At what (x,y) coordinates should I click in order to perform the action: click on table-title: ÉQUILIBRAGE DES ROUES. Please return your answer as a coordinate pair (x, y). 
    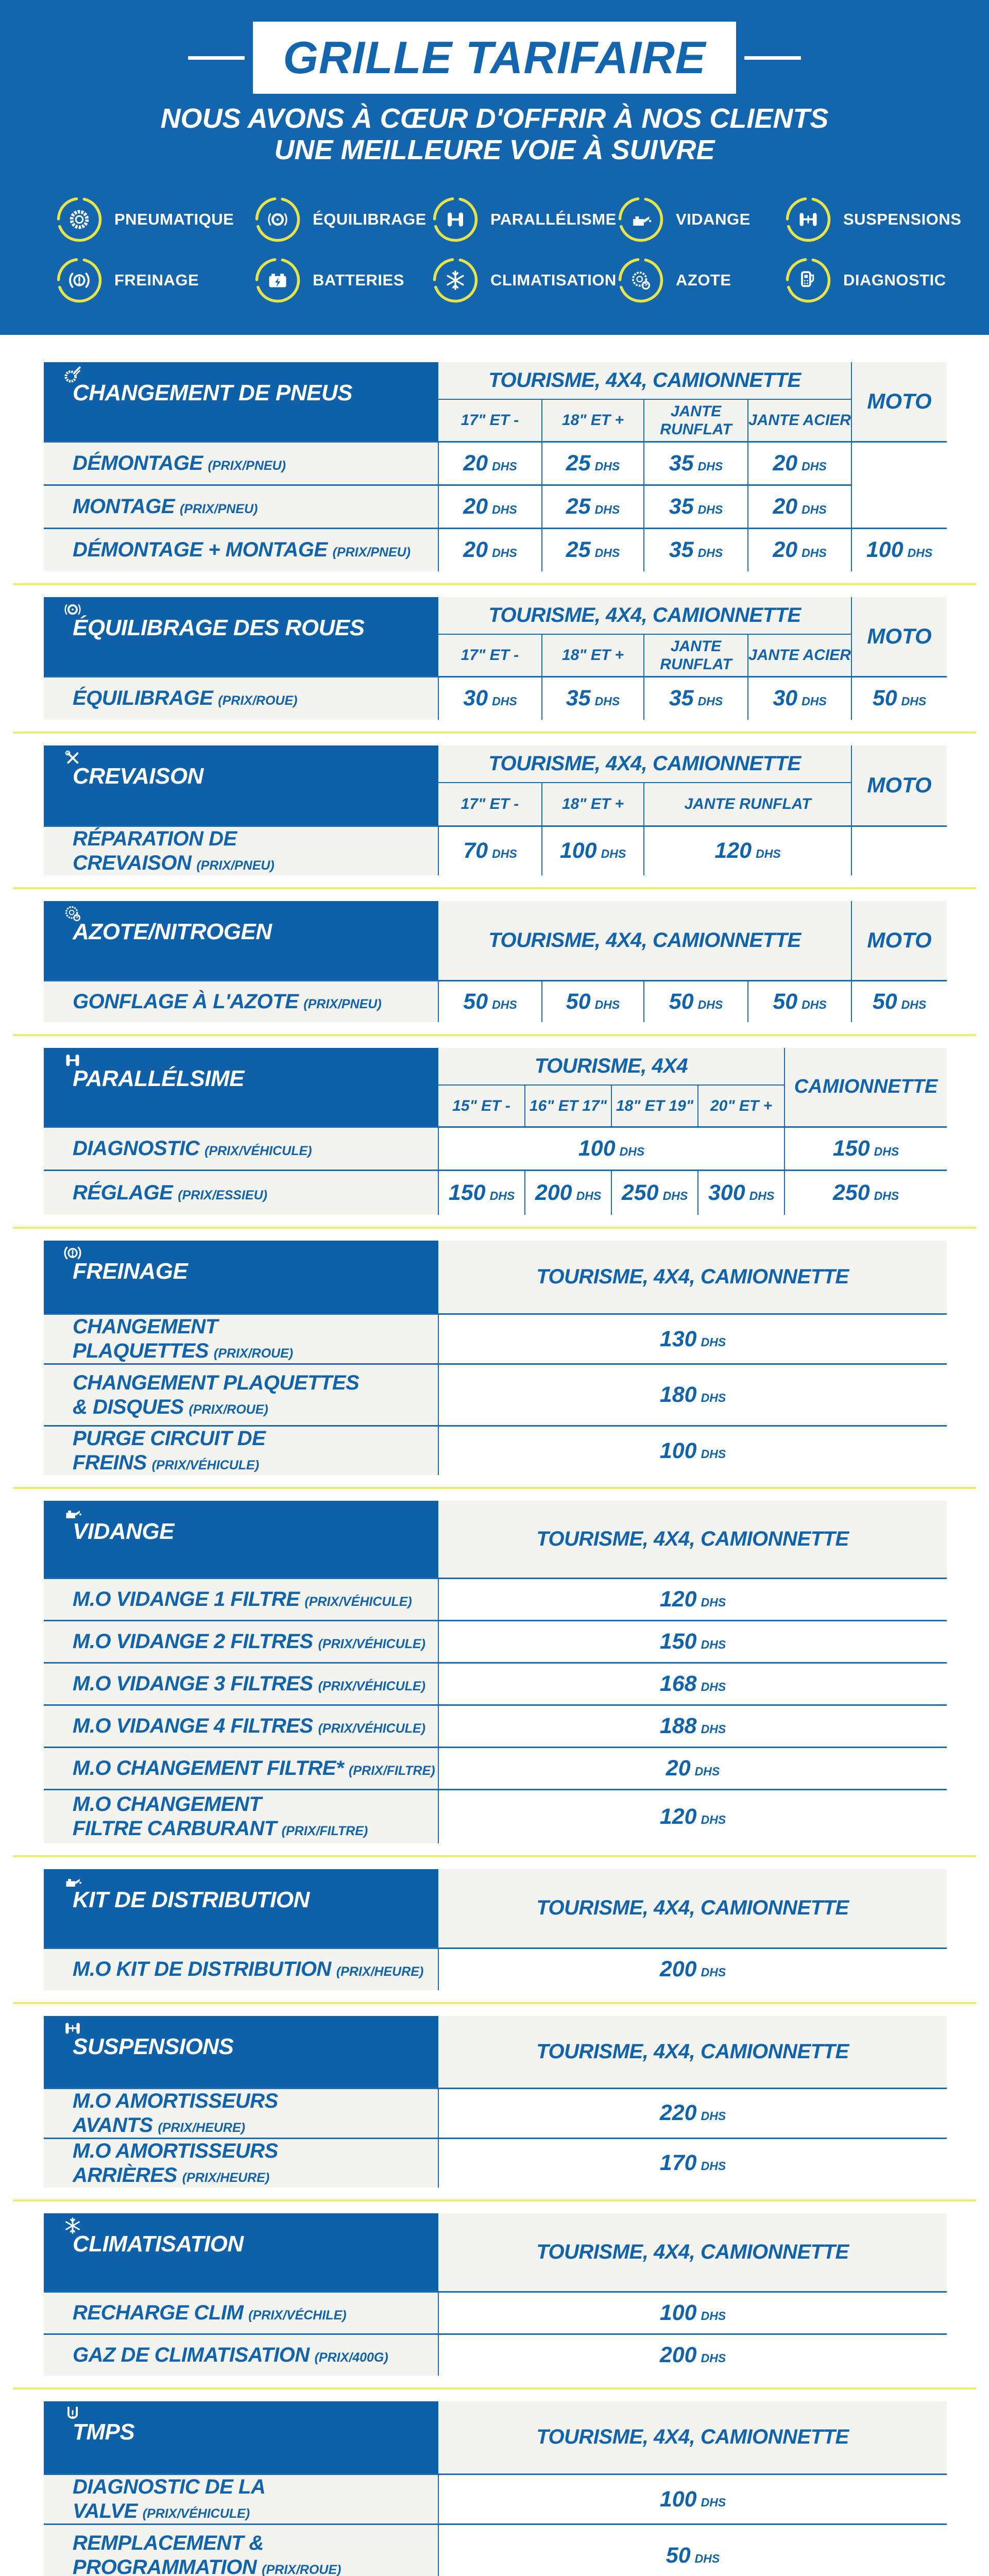
    Looking at the image, I should click on (219, 627).